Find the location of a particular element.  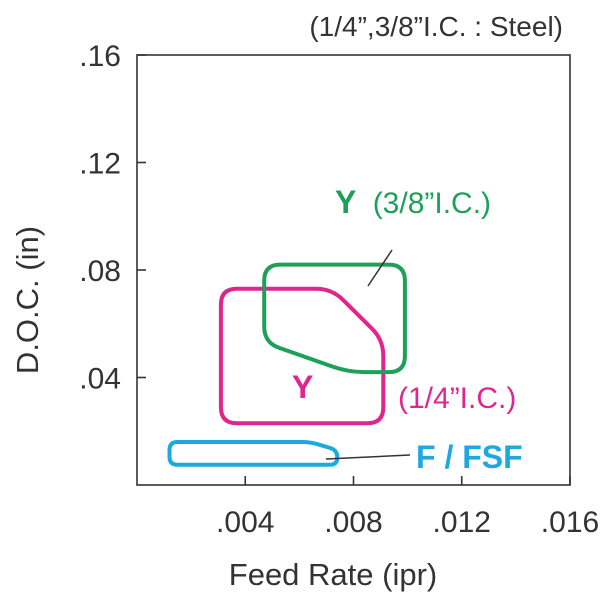

region-label-y-quarter: Y is located at coordinates (302, 387).